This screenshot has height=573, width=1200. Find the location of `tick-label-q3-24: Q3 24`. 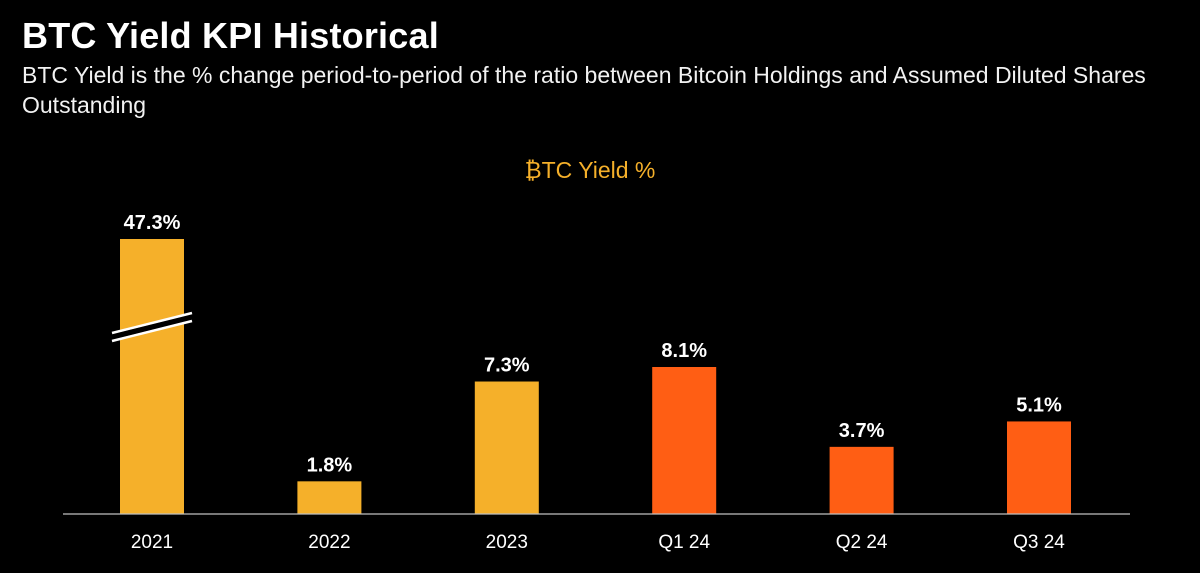

tick-label-q3-24: Q3 24 is located at coordinates (1039, 542).